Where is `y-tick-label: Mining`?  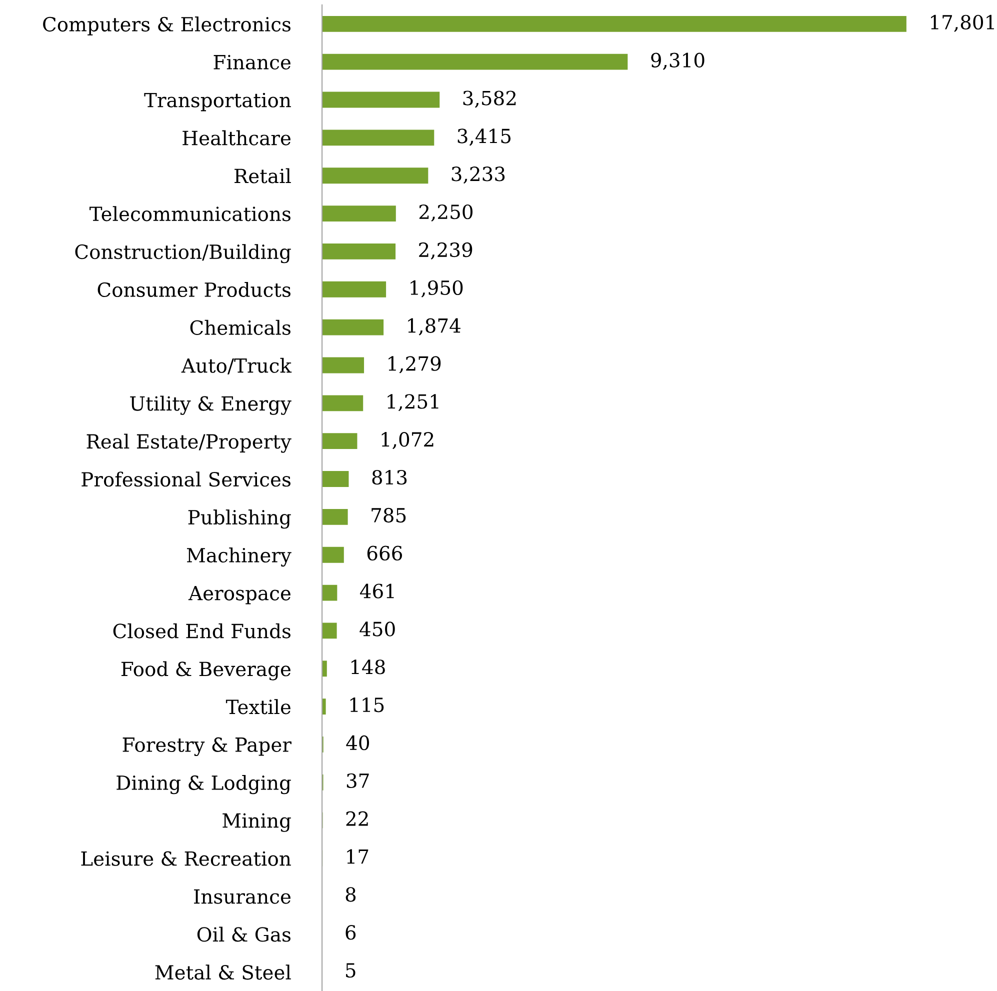
y-tick-label: Mining is located at coordinates (256, 822).